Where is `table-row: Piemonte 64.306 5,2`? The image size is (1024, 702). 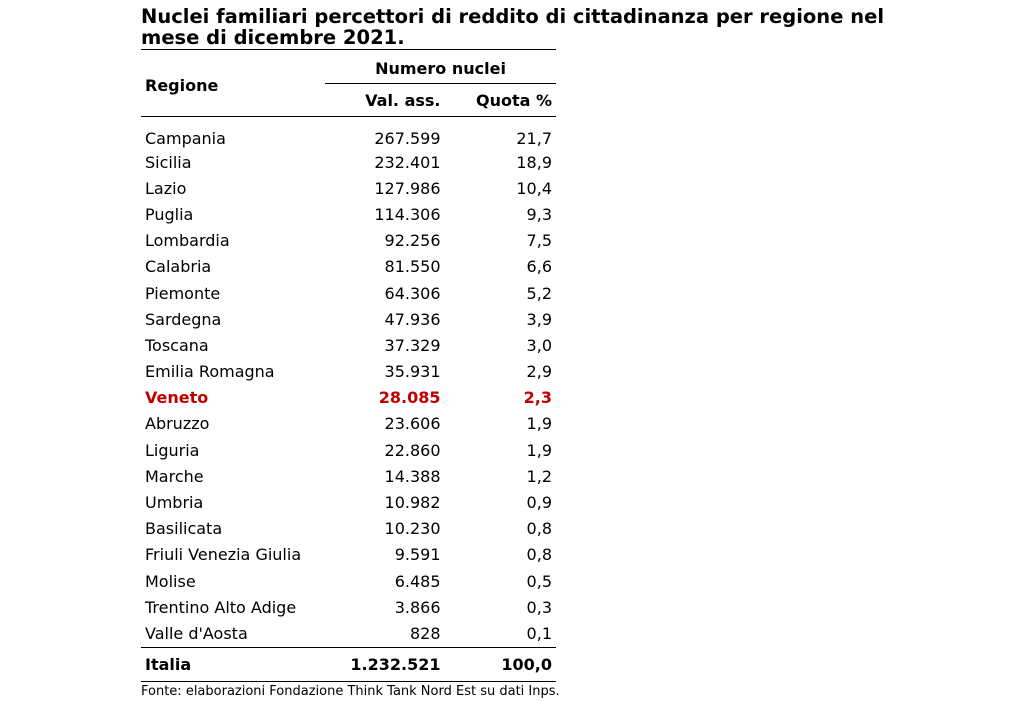
table-row: Piemonte 64.306 5,2 is located at coordinates (348, 293).